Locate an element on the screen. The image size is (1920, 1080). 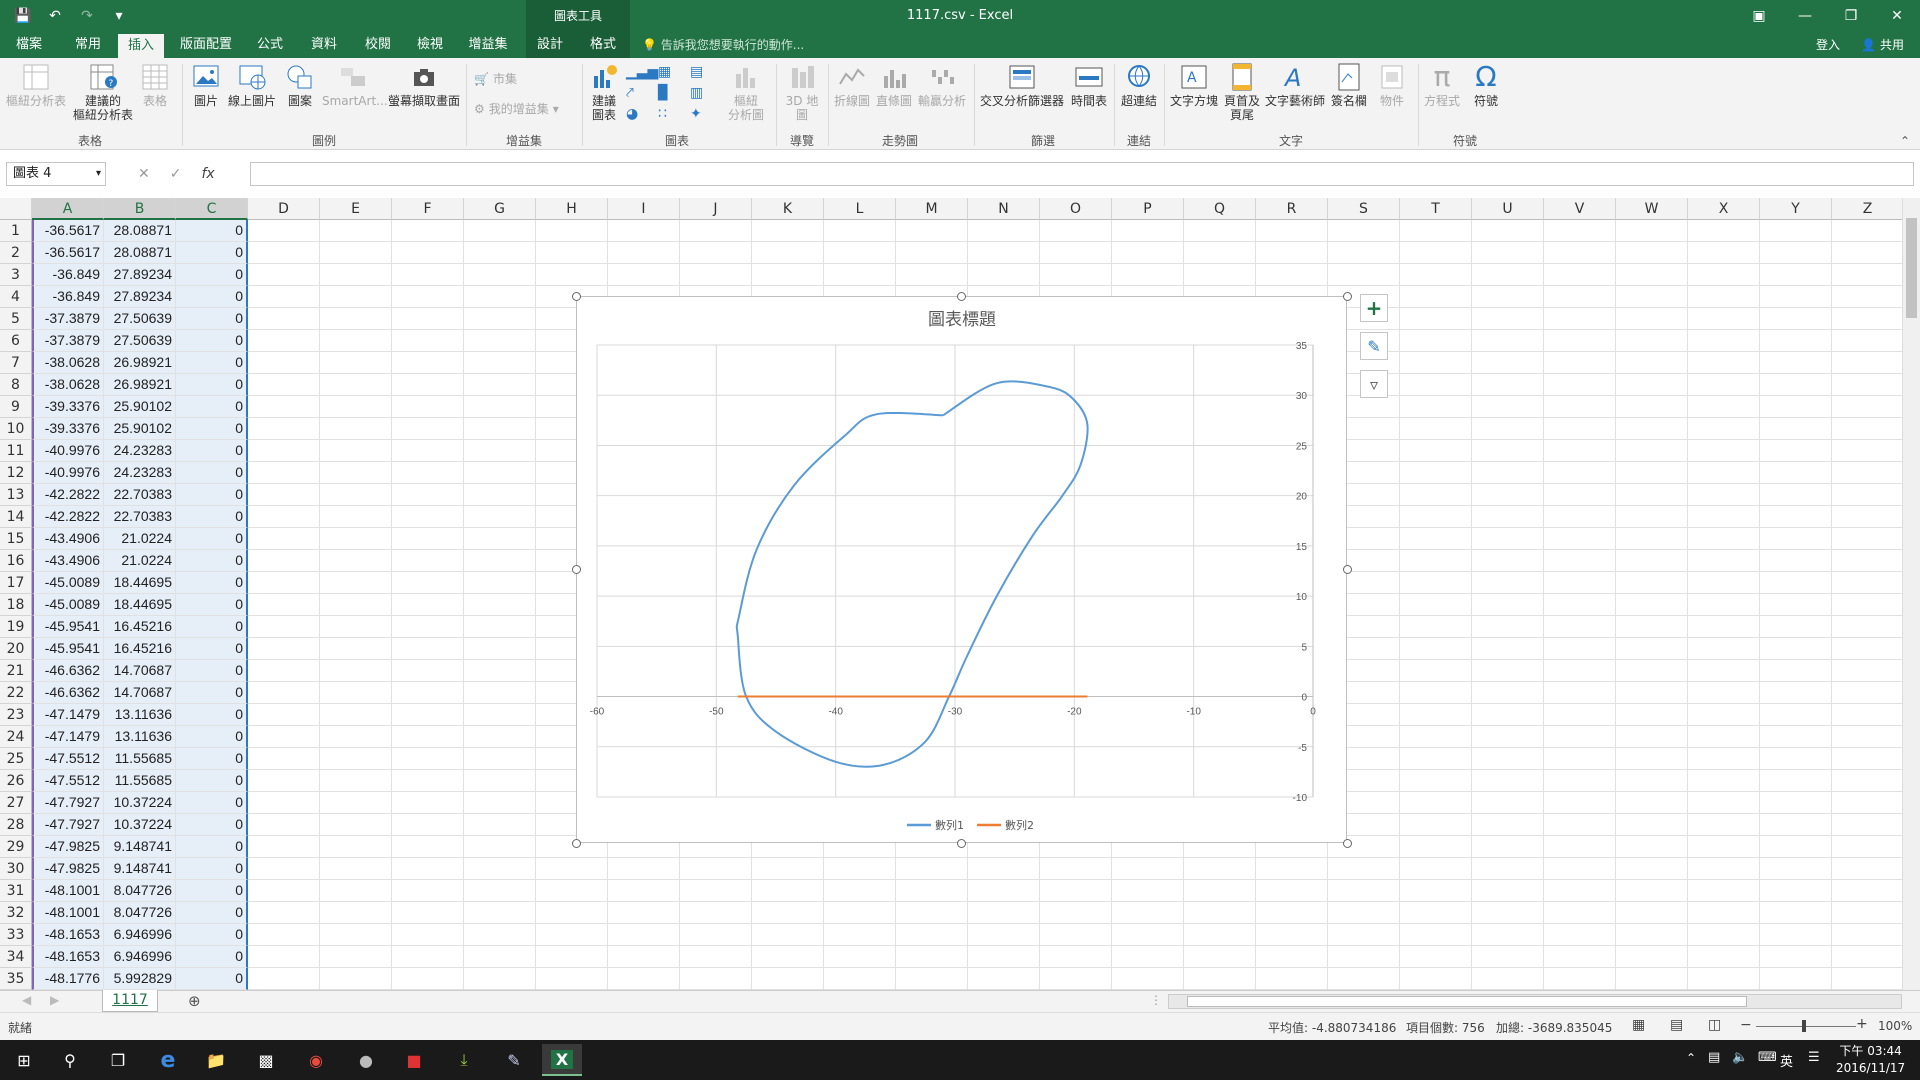
table-cell: -47.7927 is located at coordinates (68, 825).